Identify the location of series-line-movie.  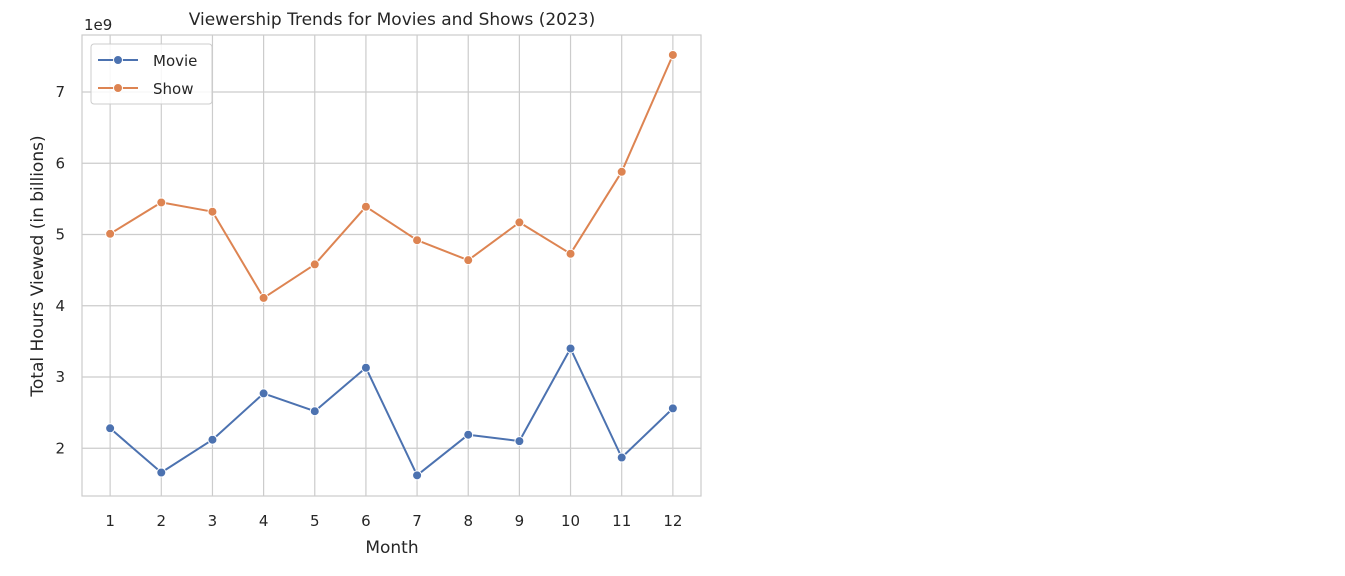
(391, 412).